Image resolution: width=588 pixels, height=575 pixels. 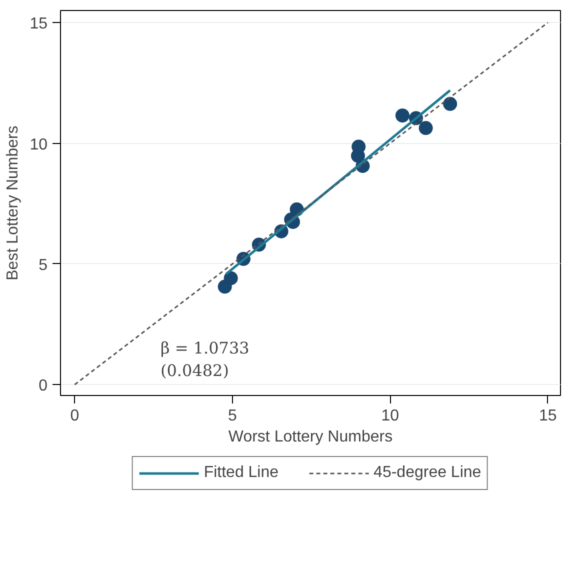 I want to click on x-tick-label: 10, so click(x=390, y=416).